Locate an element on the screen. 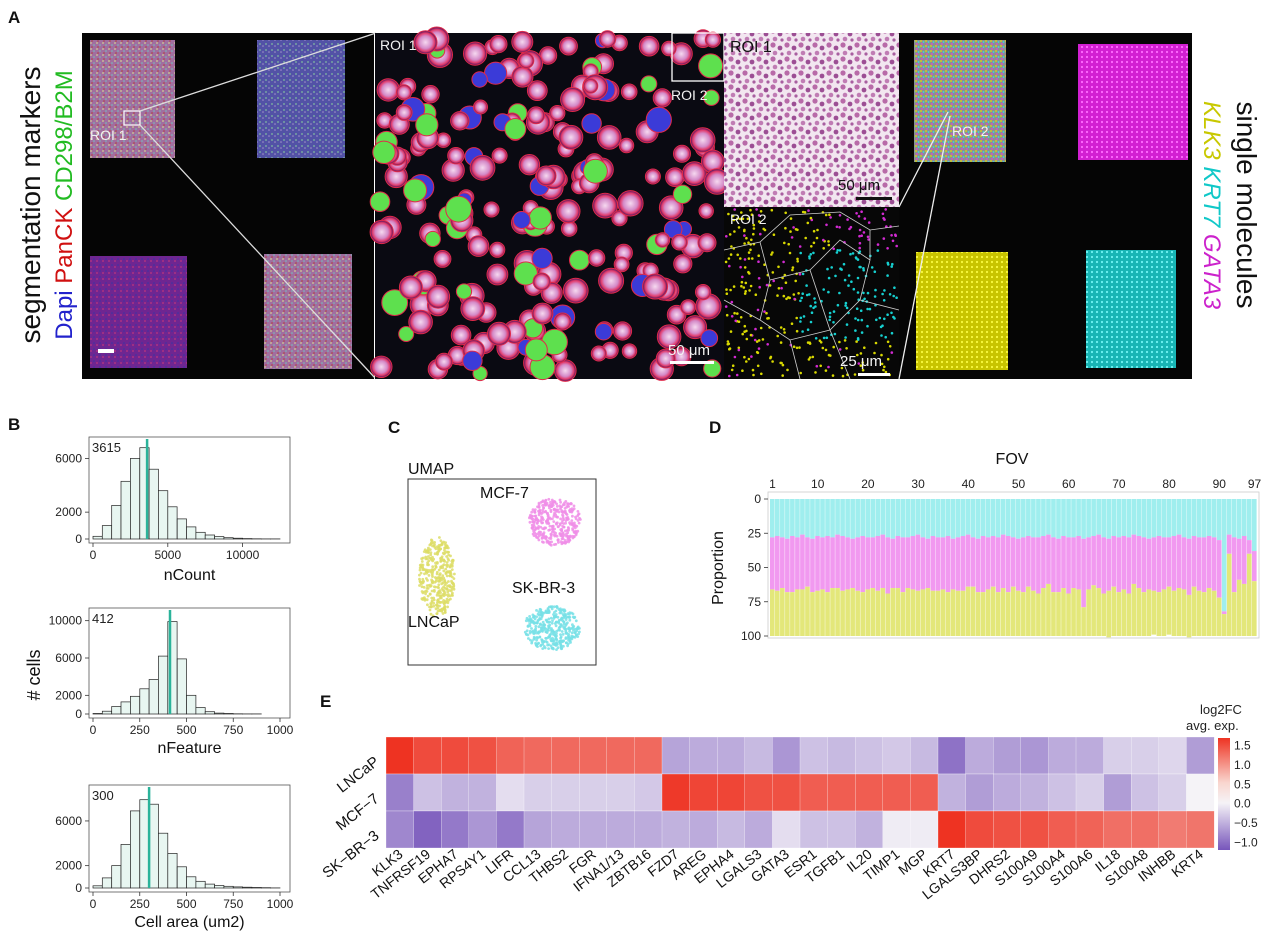  x-tick-label: 1000 is located at coordinates (280, 904).